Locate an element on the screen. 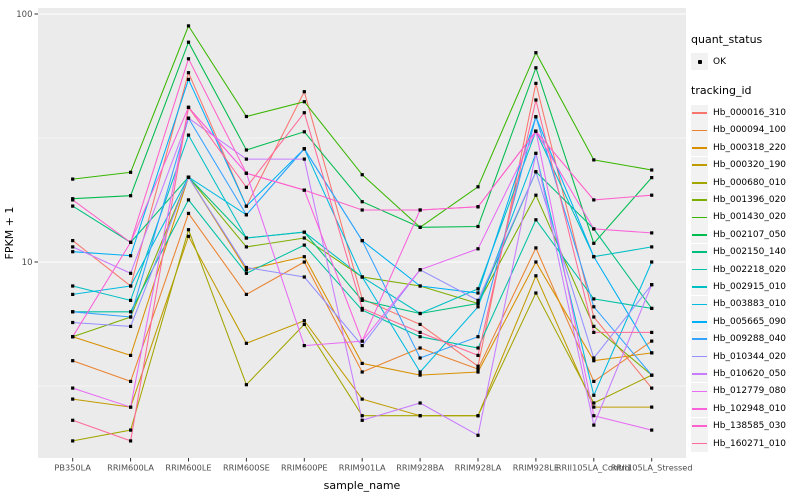  x-tick-label-RRIM600LE: RRIM600LE is located at coordinates (188, 468).